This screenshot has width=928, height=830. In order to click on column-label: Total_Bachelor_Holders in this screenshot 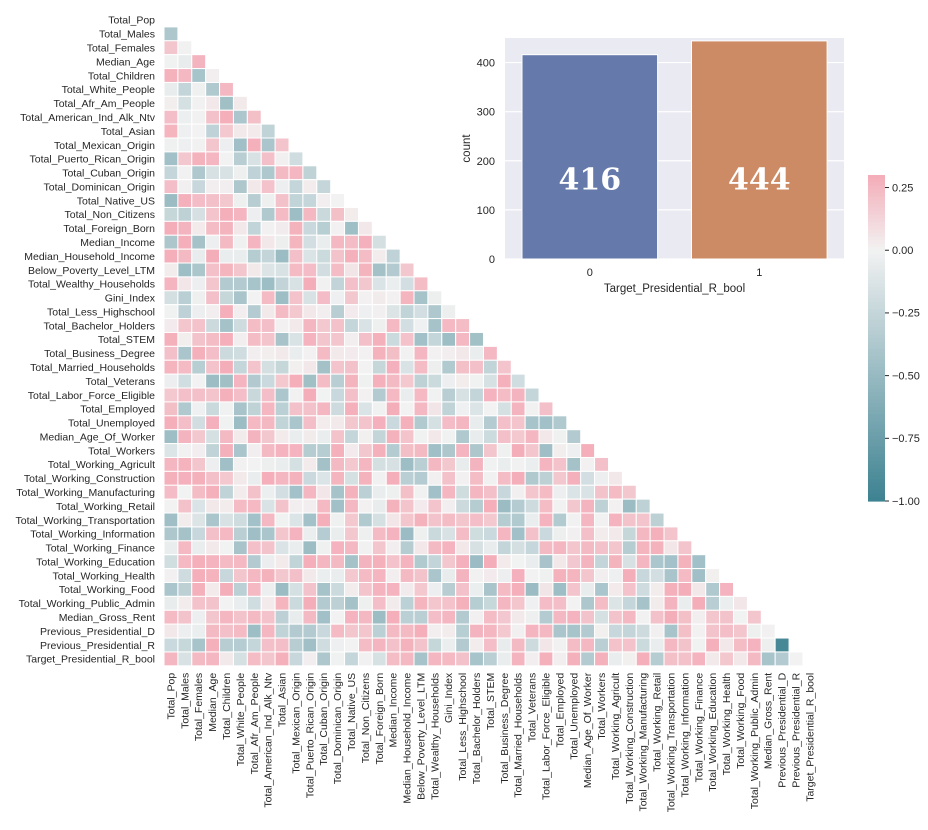, I will do `click(477, 728)`.